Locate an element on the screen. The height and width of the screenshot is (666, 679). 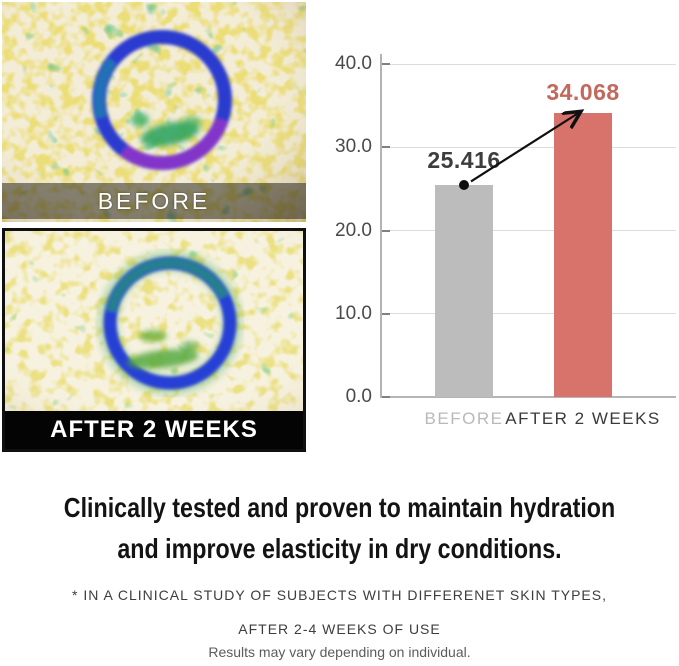
y-tick-label: 10.0 is located at coordinates (353, 313).